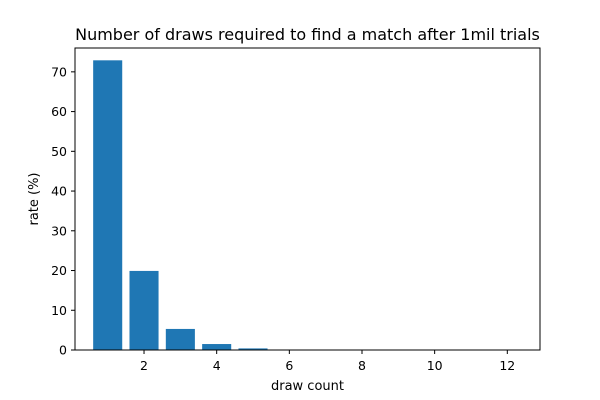 This screenshot has height=400, width=600. What do you see at coordinates (59, 151) in the screenshot?
I see `y-tick-label: 50` at bounding box center [59, 151].